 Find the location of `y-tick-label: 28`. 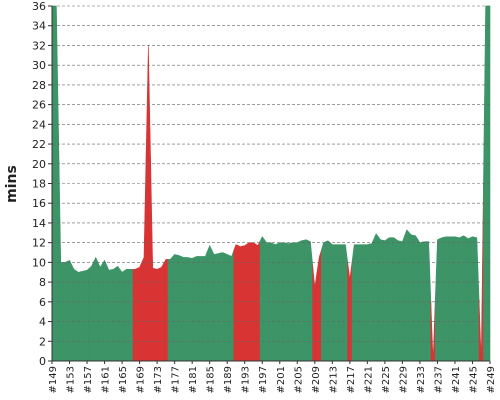

y-tick-label: 28 is located at coordinates (39, 85).